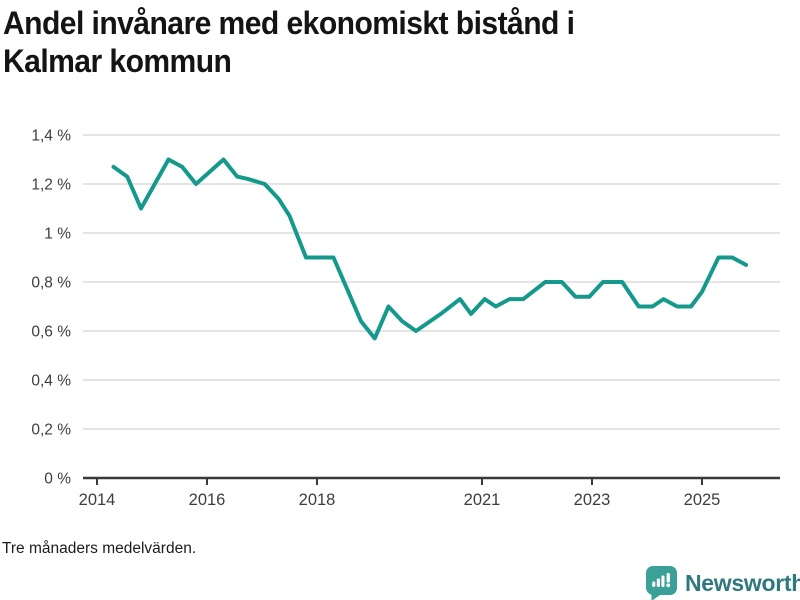 The image size is (800, 600). I want to click on x-axis-tick-label: 2018, so click(317, 500).